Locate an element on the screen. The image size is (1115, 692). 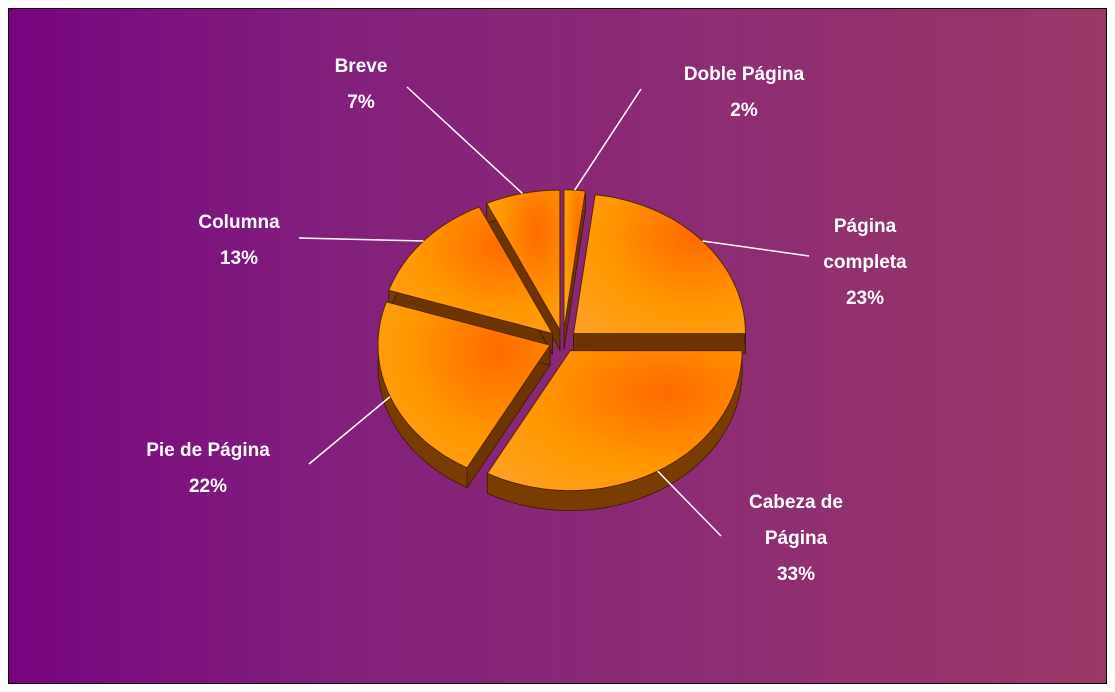
data-label: Doble Página 2% is located at coordinates (744, 93).